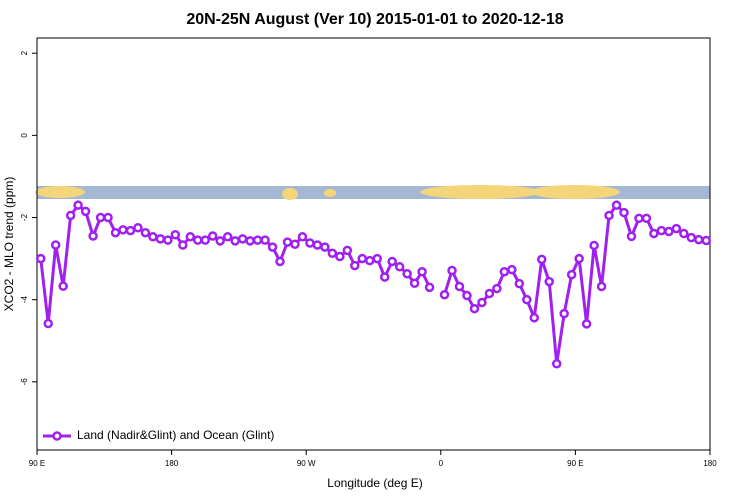  What do you see at coordinates (24, 135) in the screenshot?
I see `y-tick-label: 0` at bounding box center [24, 135].